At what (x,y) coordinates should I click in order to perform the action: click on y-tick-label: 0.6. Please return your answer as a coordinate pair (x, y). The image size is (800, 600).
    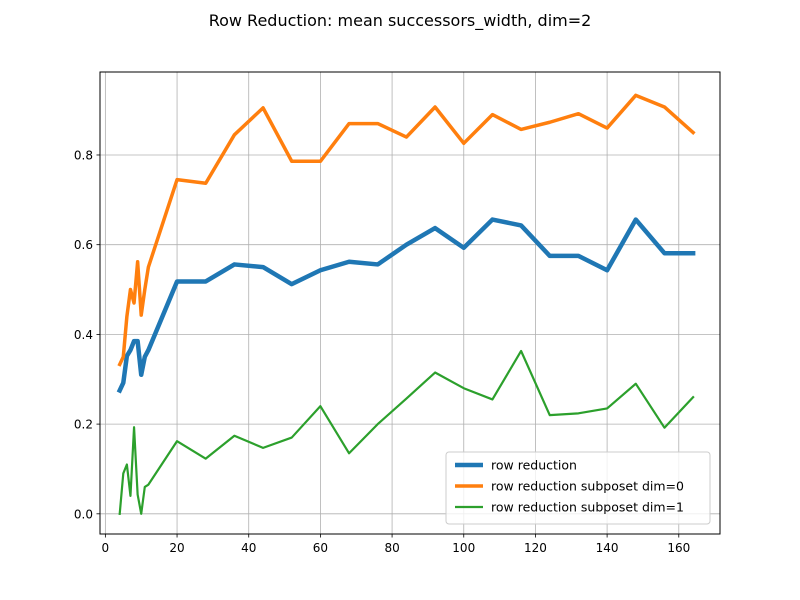
    Looking at the image, I should click on (83, 245).